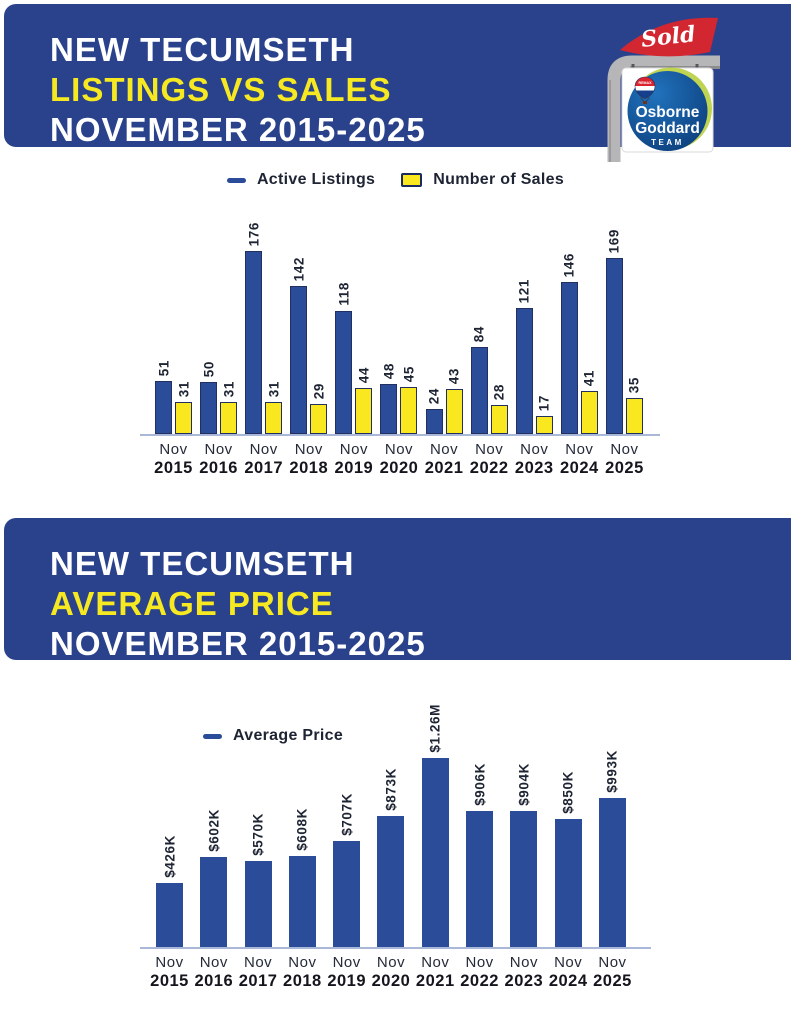 This screenshot has height=1024, width=791. What do you see at coordinates (316, 179) in the screenshot?
I see `legend-label: Active Listings` at bounding box center [316, 179].